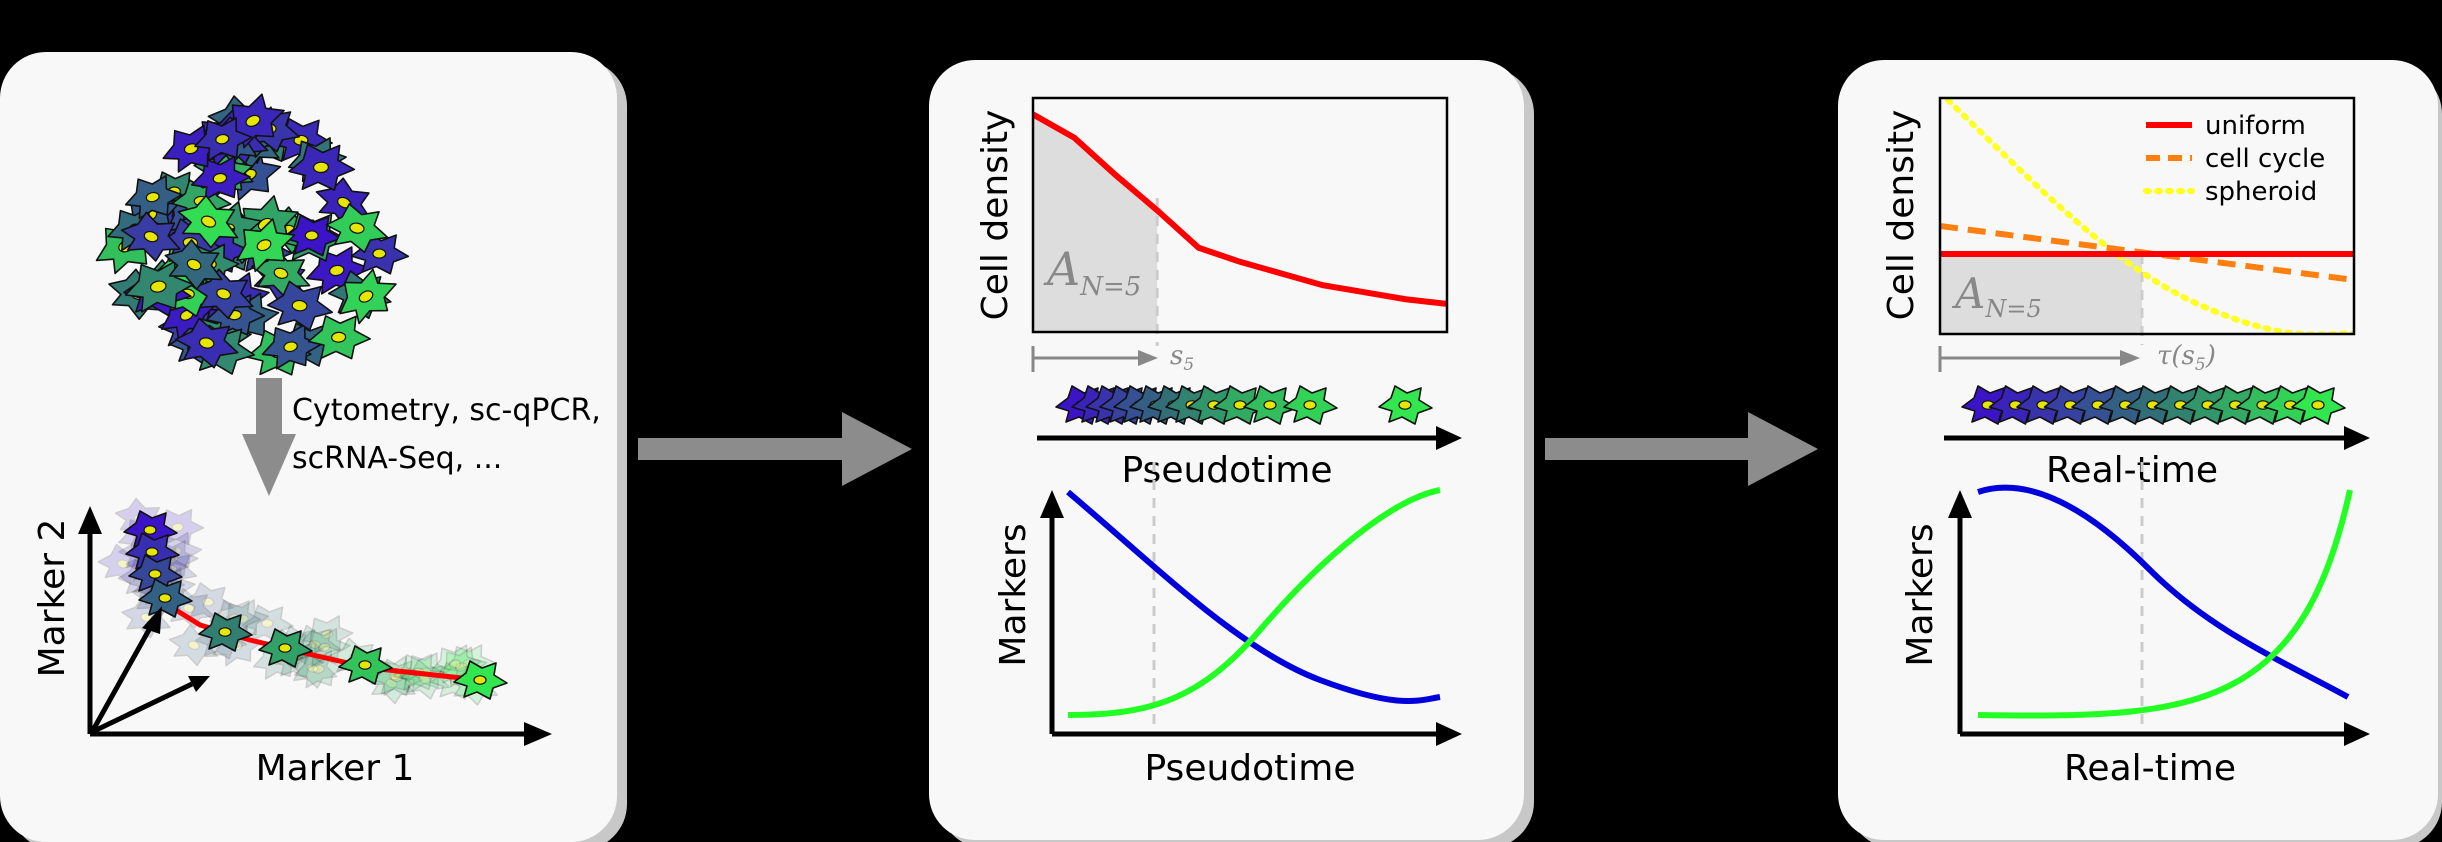 This screenshot has height=842, width=2442. I want to click on legend-spheroid: spheroid, so click(2261, 192).